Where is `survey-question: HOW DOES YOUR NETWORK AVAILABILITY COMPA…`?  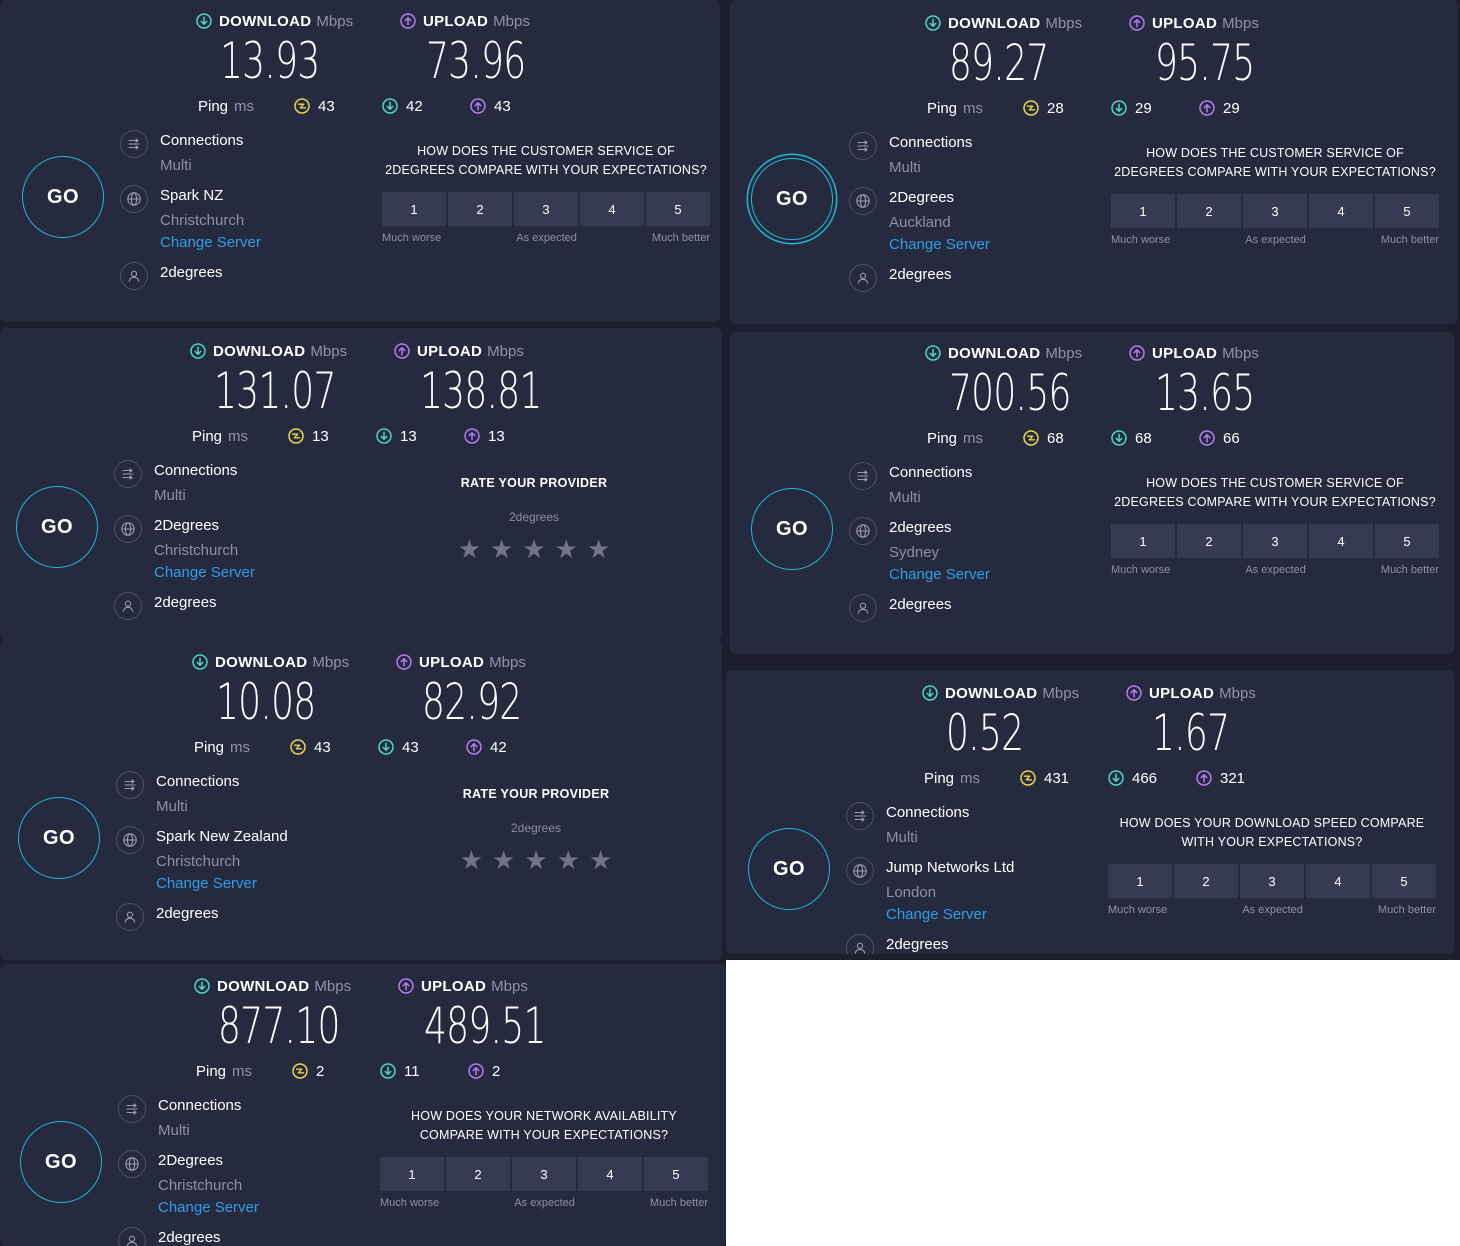 survey-question: HOW DOES YOUR NETWORK AVAILABILITY COMPA… is located at coordinates (544, 1125).